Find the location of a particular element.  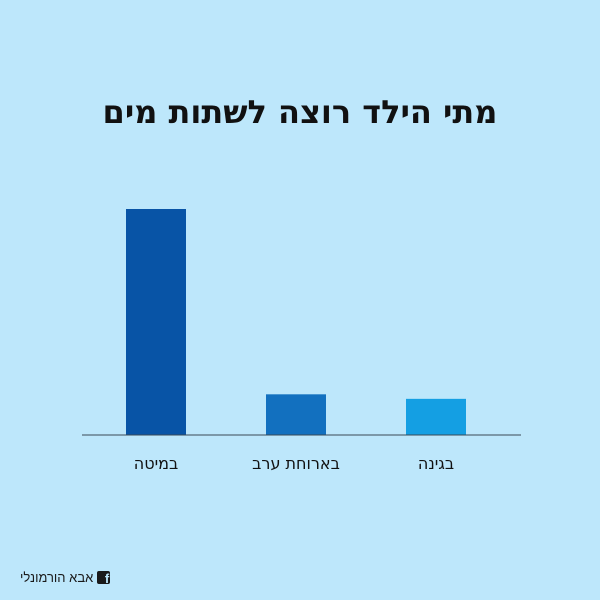

chart-title: מתי הילד רוצה לשתות מים is located at coordinates (300, 112).